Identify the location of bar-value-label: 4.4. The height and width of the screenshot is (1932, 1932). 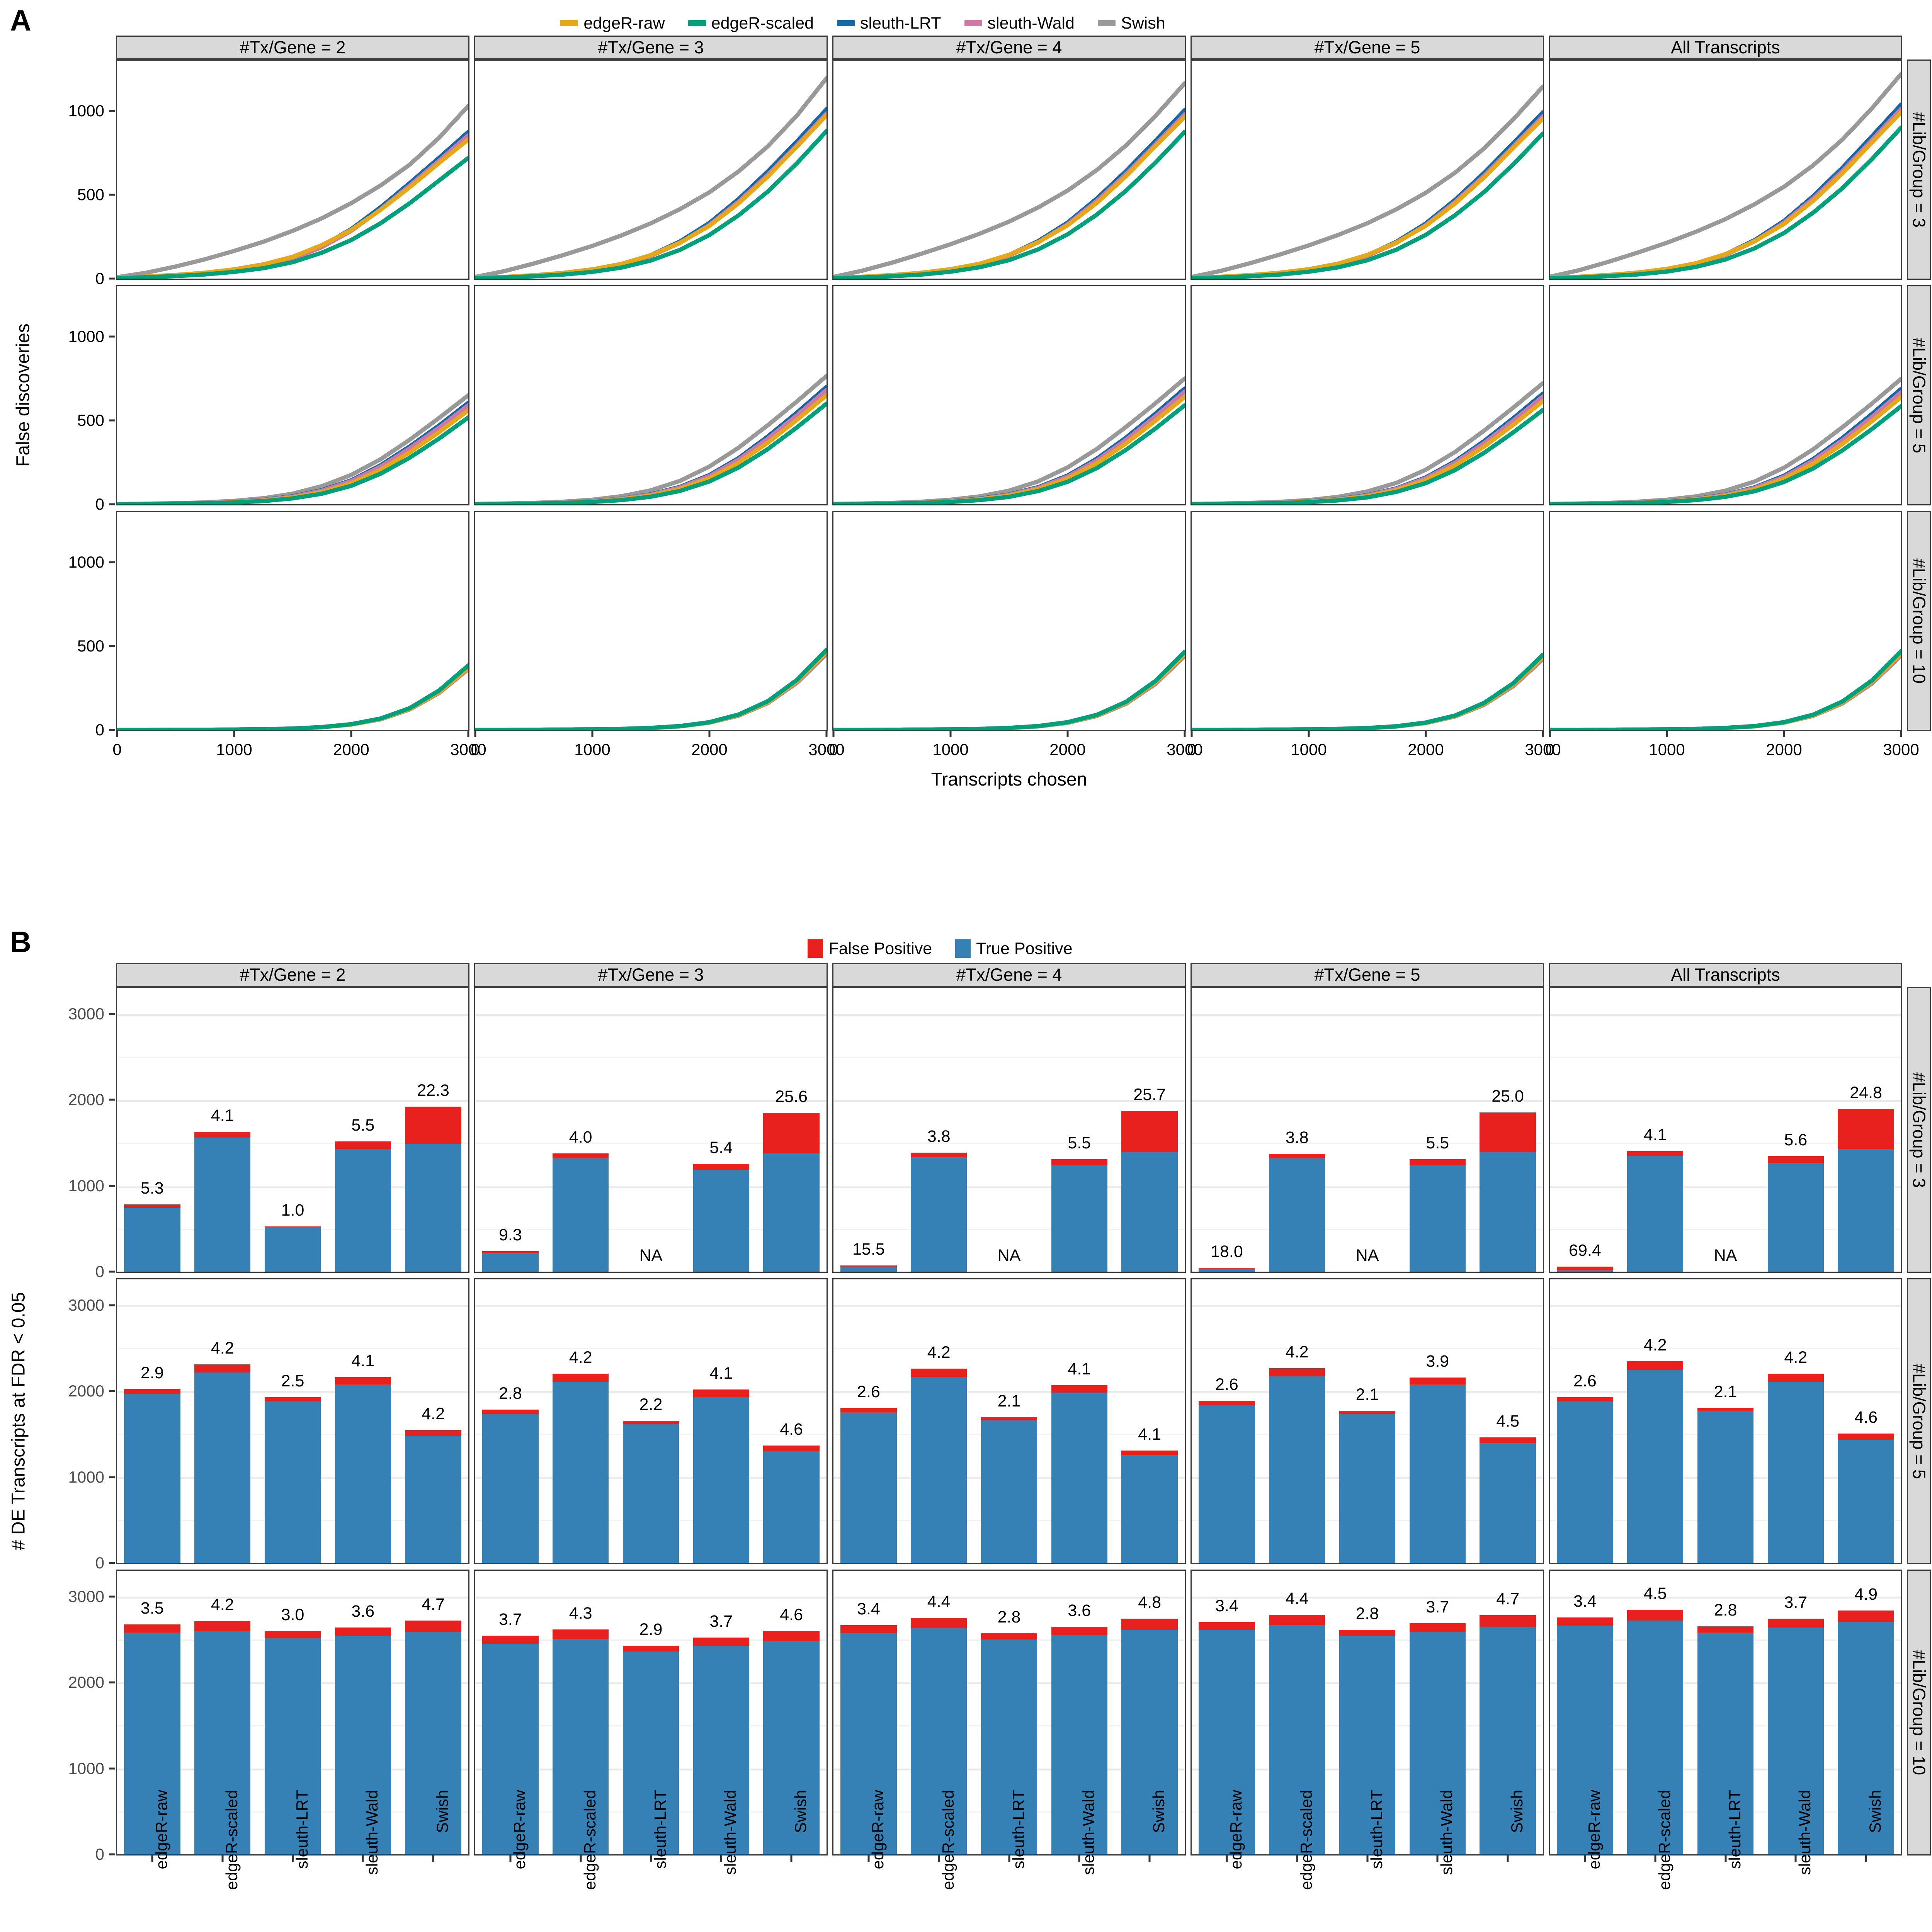
(1297, 1599).